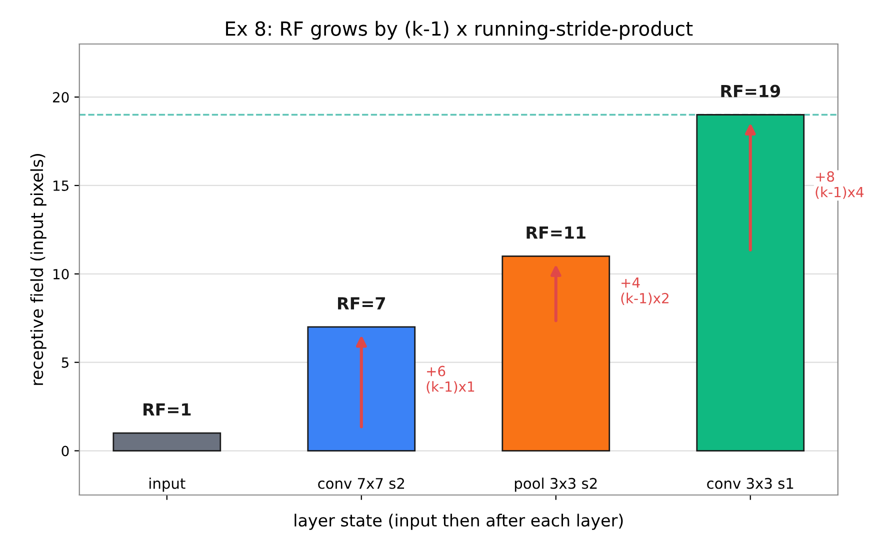 The height and width of the screenshot is (550, 882). I want to click on y-tick-label: 0, so click(65, 451).